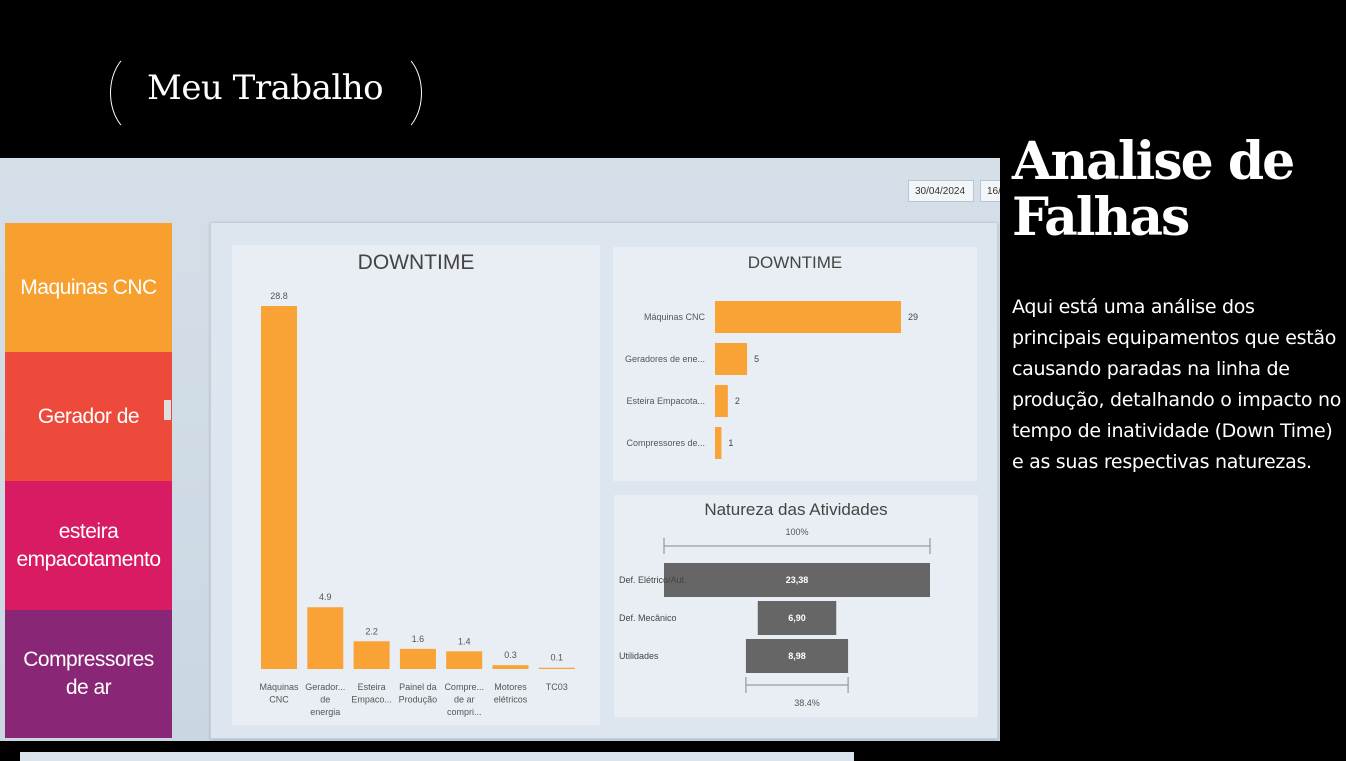 The width and height of the screenshot is (1346, 761). Describe the element at coordinates (557, 658) in the screenshot. I see `data-label: 0.1` at that location.